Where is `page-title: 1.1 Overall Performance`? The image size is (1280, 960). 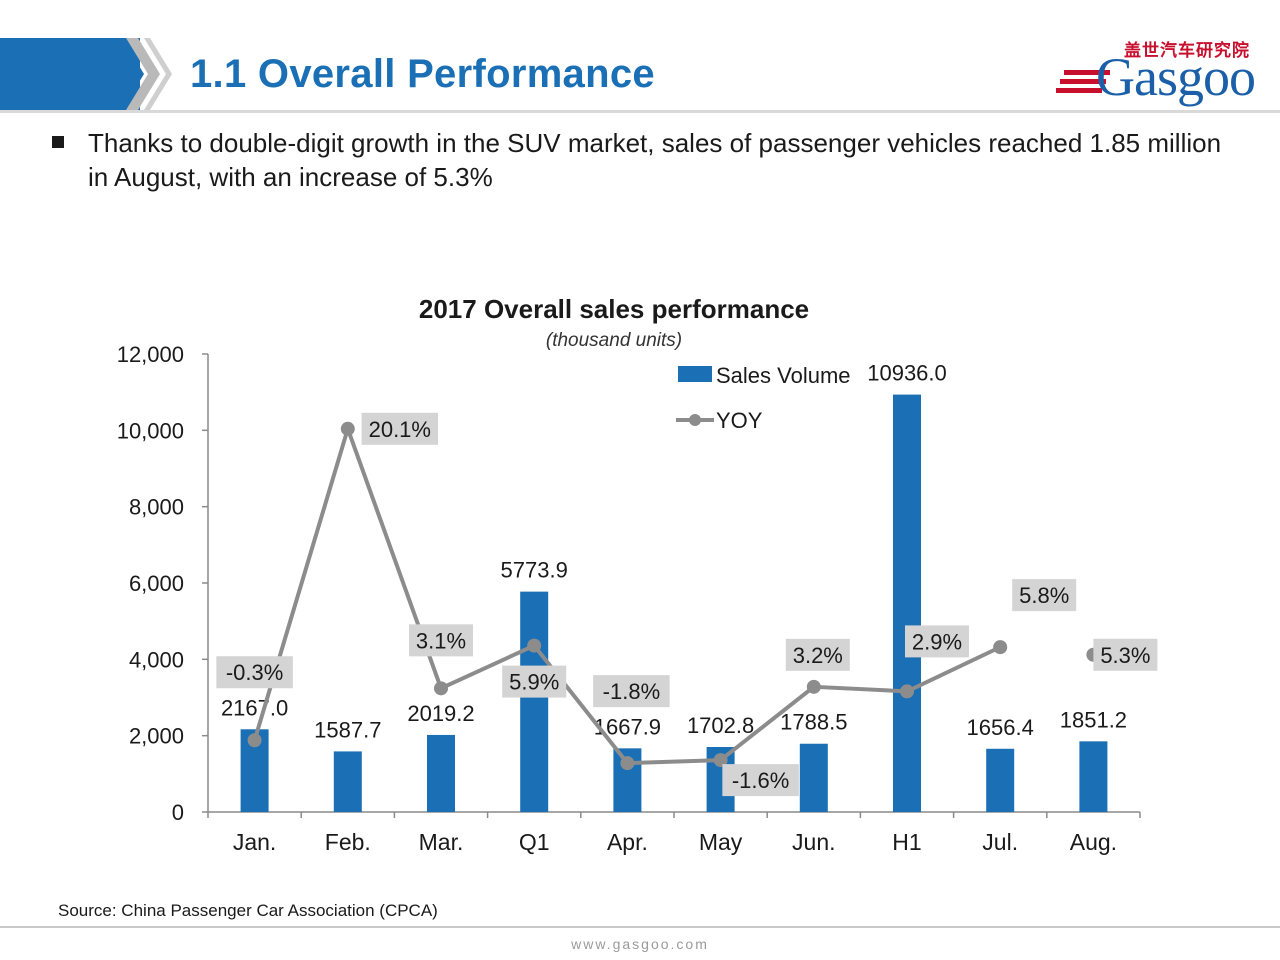
page-title: 1.1 Overall Performance is located at coordinates (422, 74).